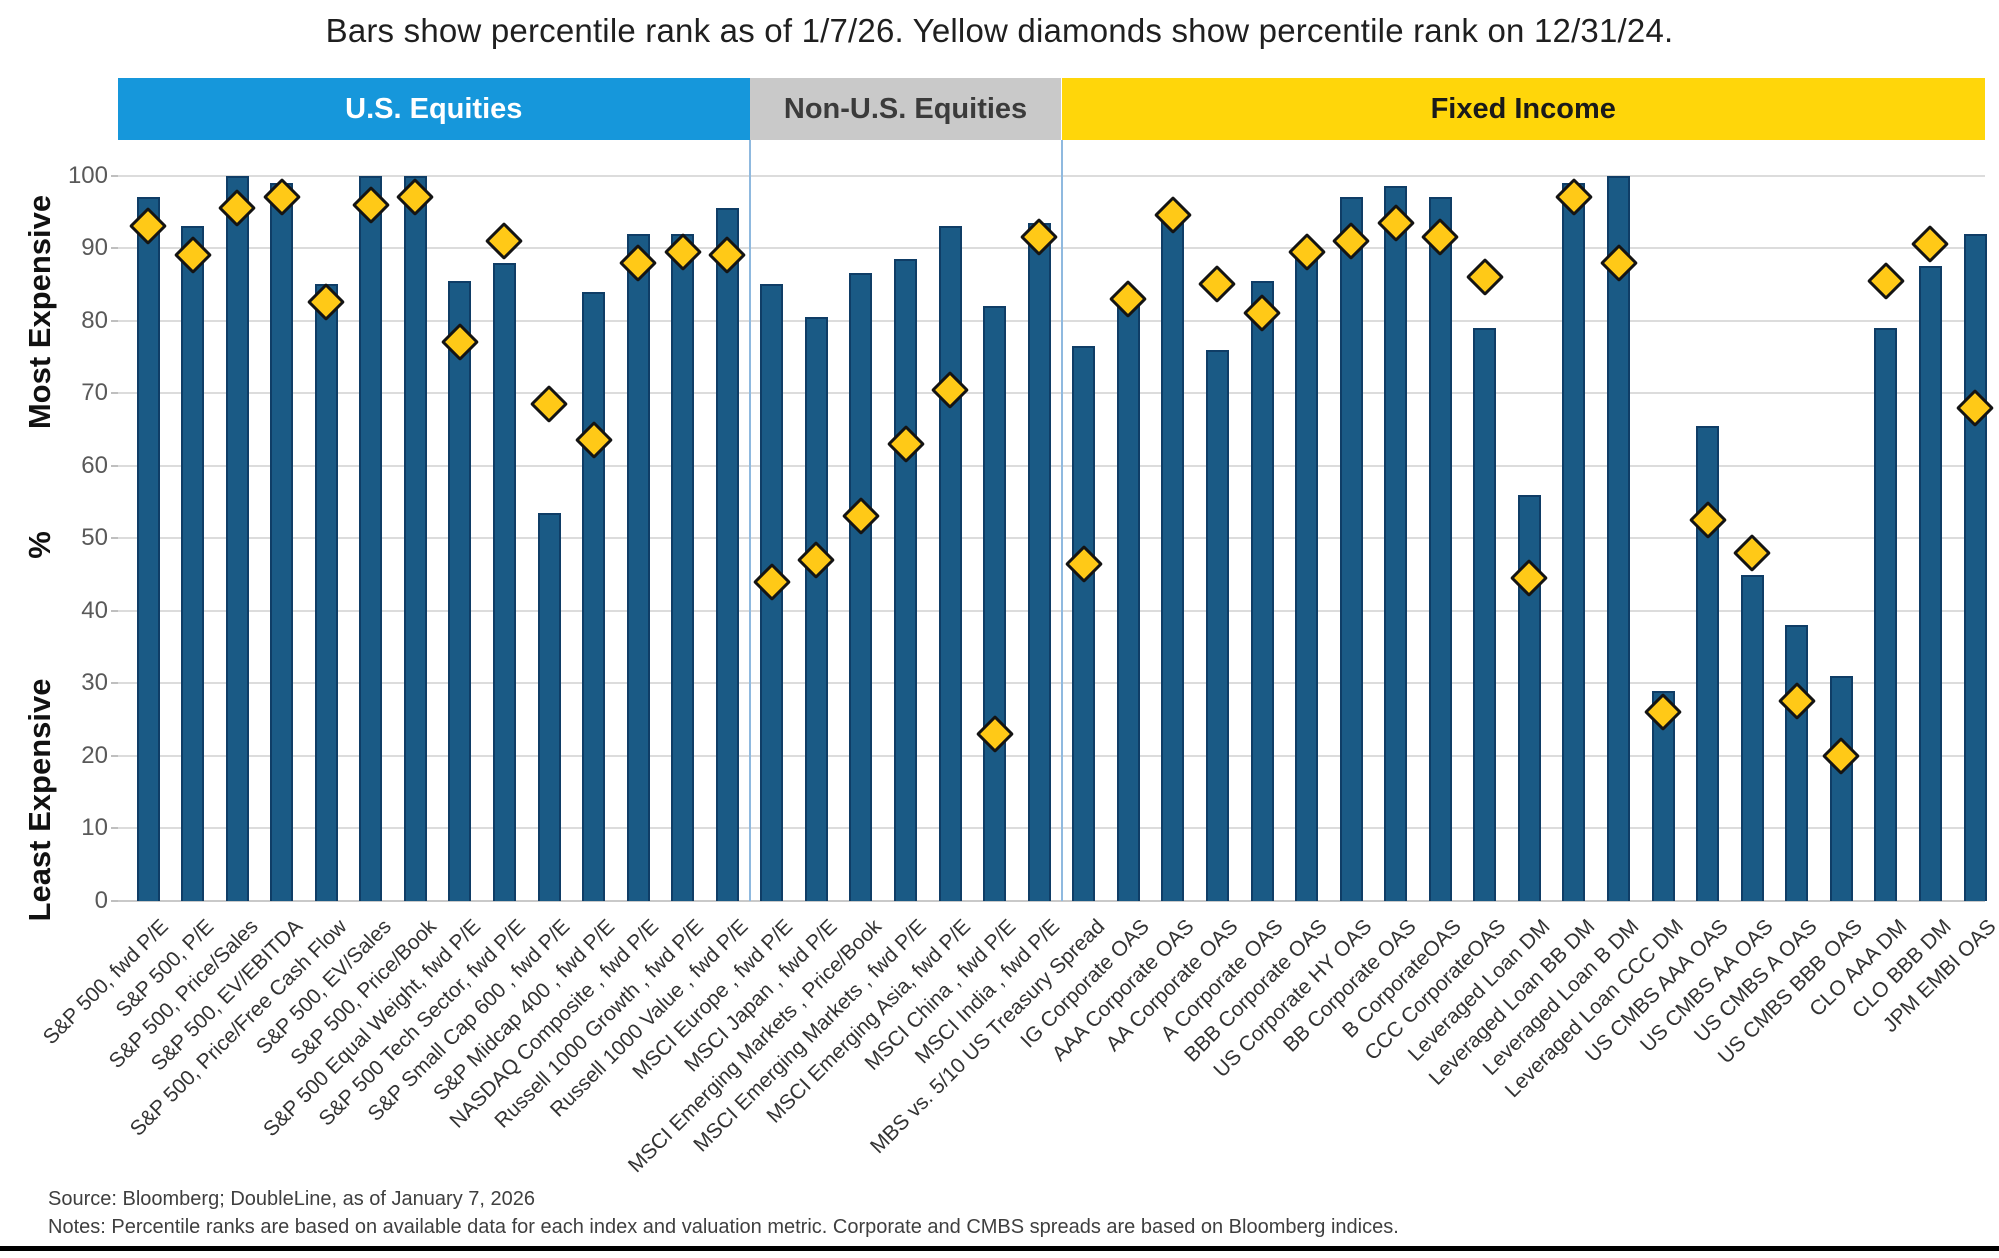 The width and height of the screenshot is (1999, 1258). What do you see at coordinates (1841, 755) in the screenshot?
I see `diamond-us-cmbs-bbb-oas` at bounding box center [1841, 755].